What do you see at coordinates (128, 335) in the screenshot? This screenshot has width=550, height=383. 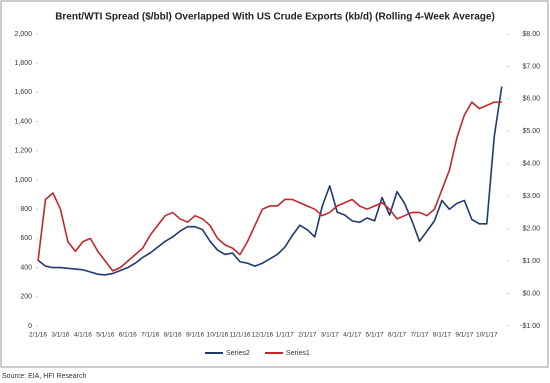 I see `x-tick-label: 6/1/16` at bounding box center [128, 335].